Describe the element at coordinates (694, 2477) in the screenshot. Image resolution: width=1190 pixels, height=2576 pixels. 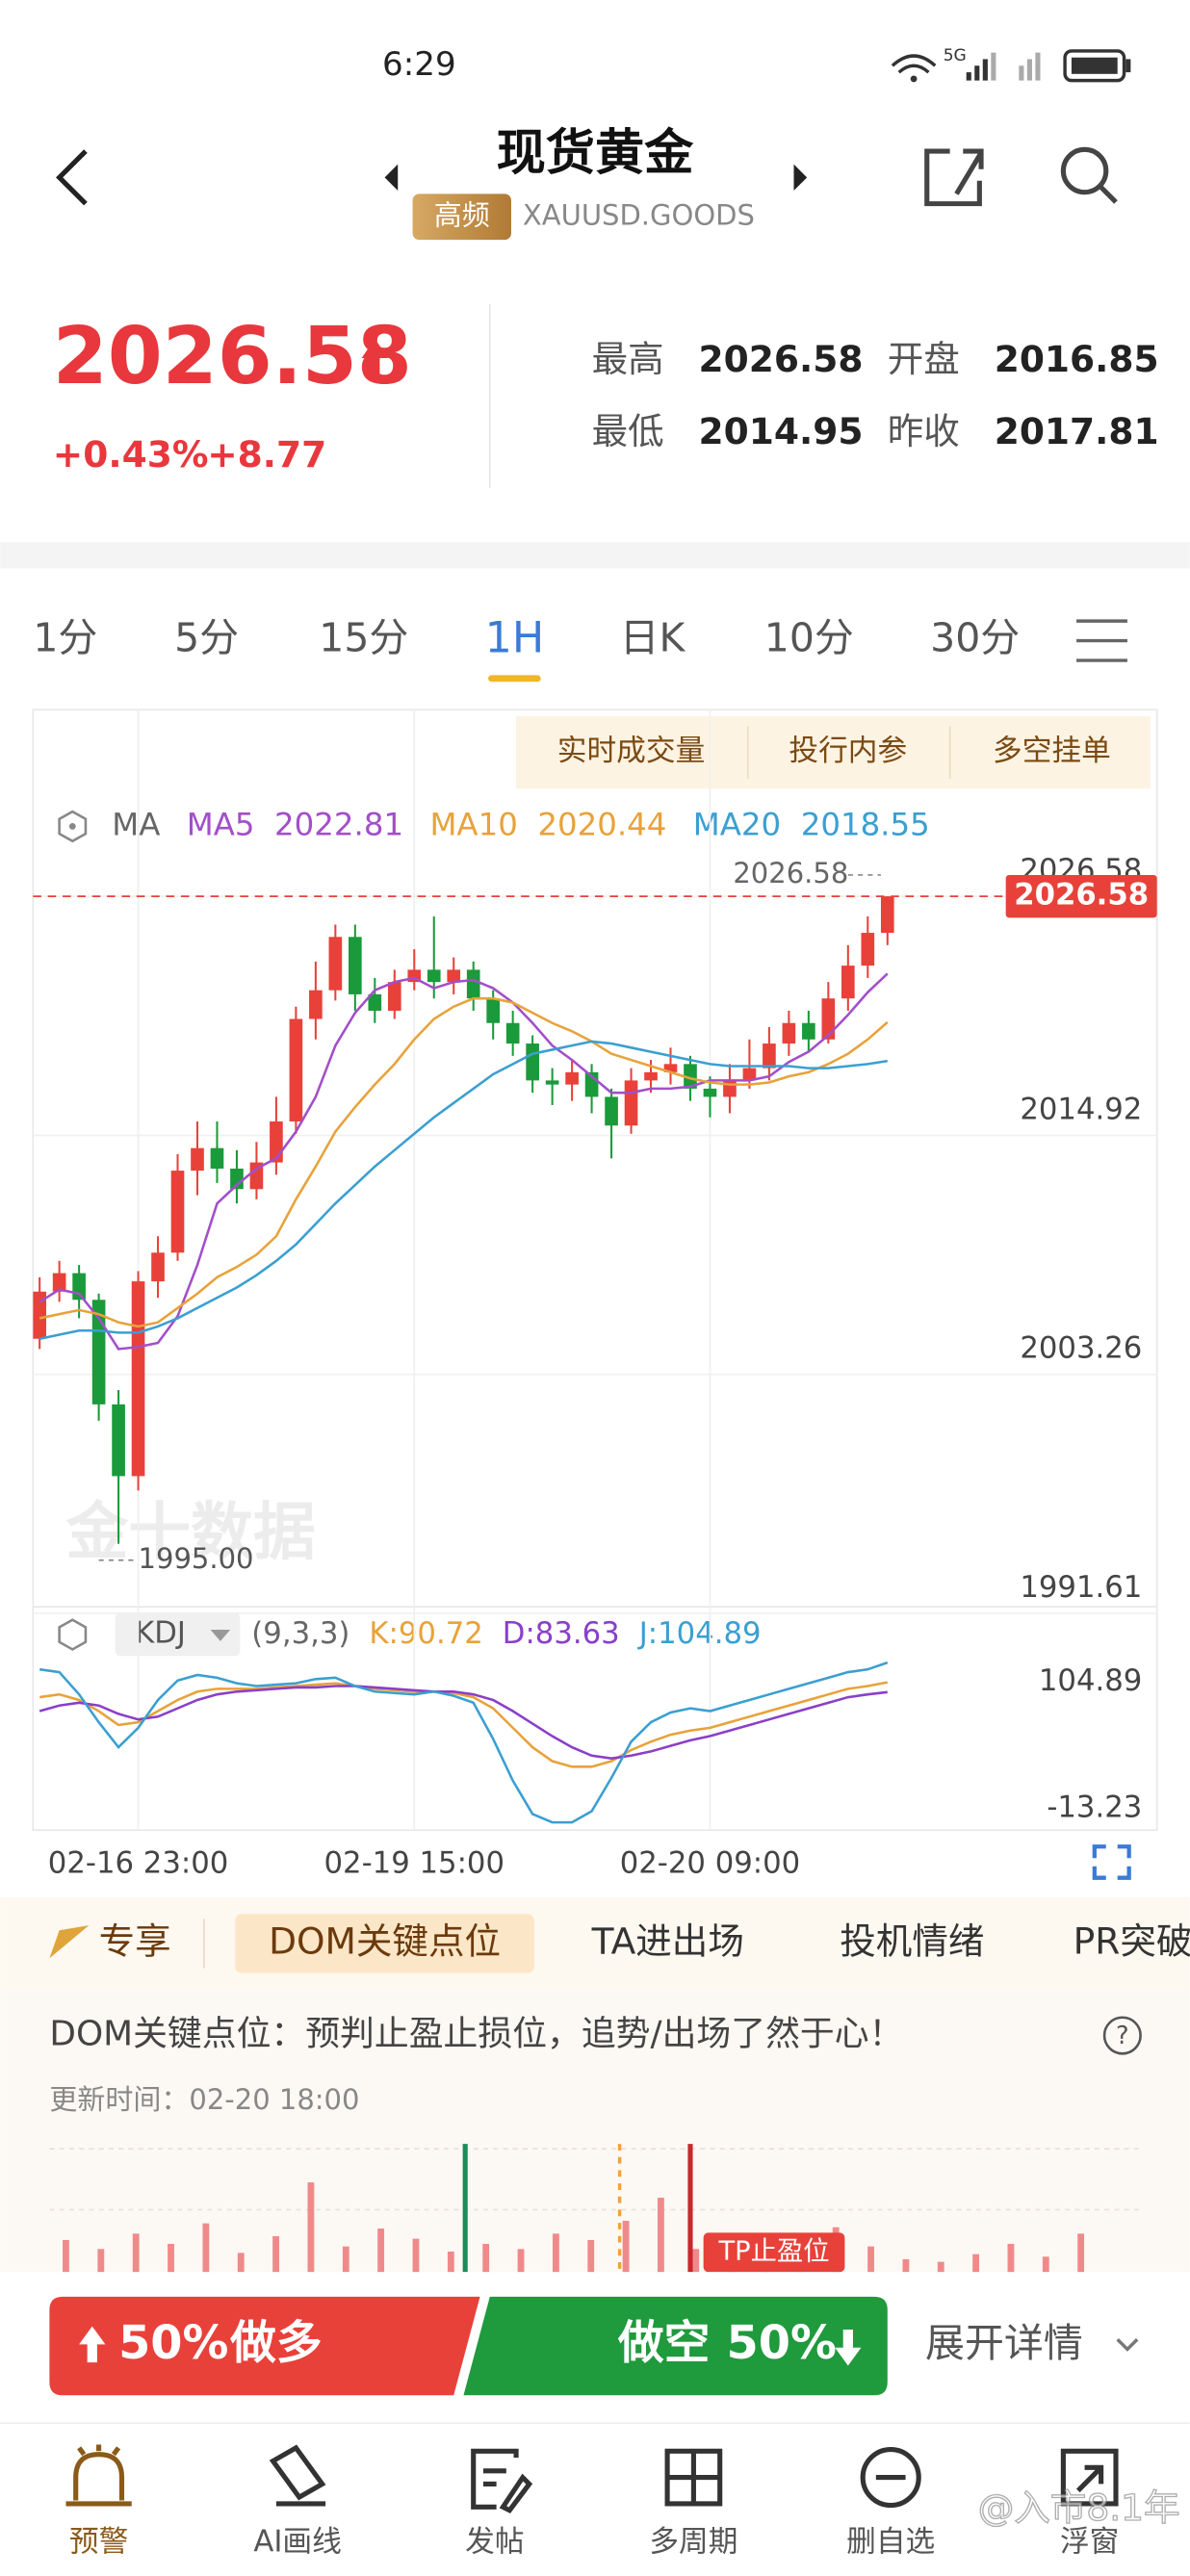
I see `nav-icon-multi` at that location.